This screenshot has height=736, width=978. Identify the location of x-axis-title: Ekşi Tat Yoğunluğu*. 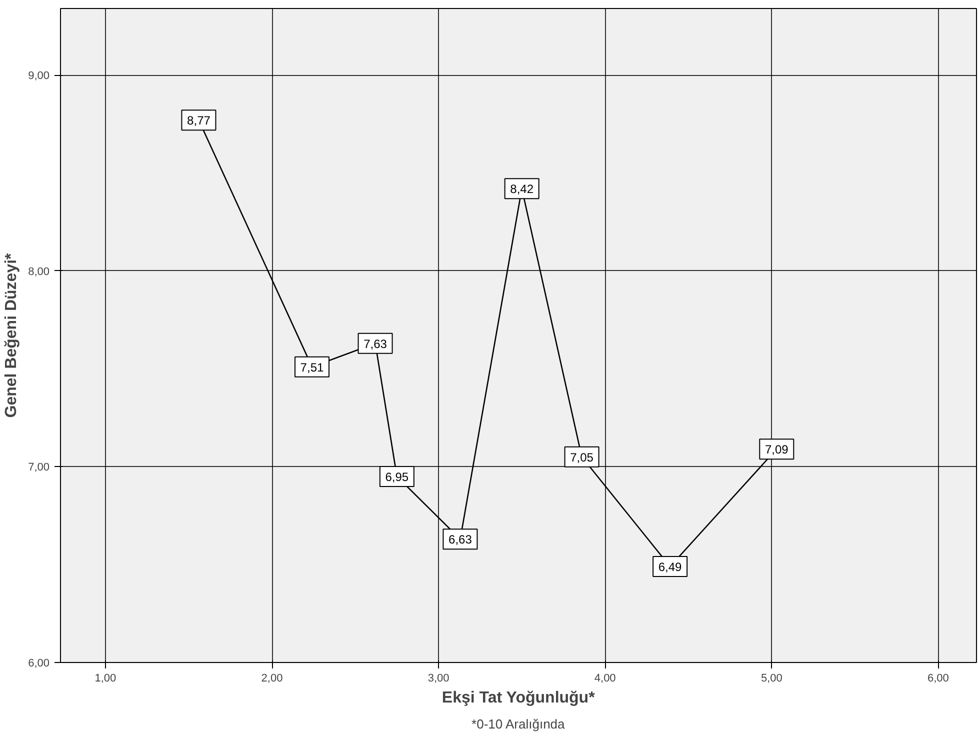
(519, 698).